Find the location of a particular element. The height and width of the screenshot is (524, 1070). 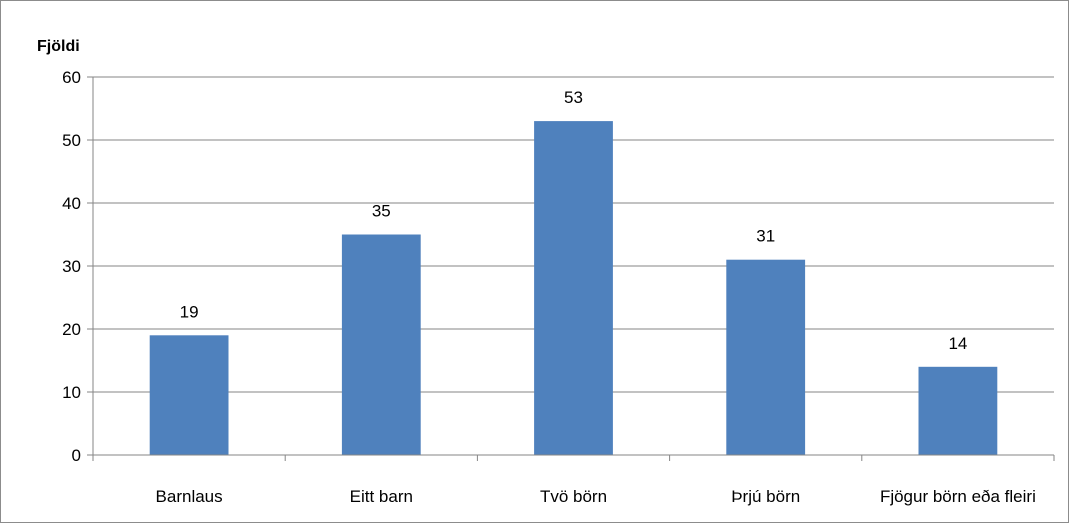

x-tick-label: Tvö börn is located at coordinates (573, 496).